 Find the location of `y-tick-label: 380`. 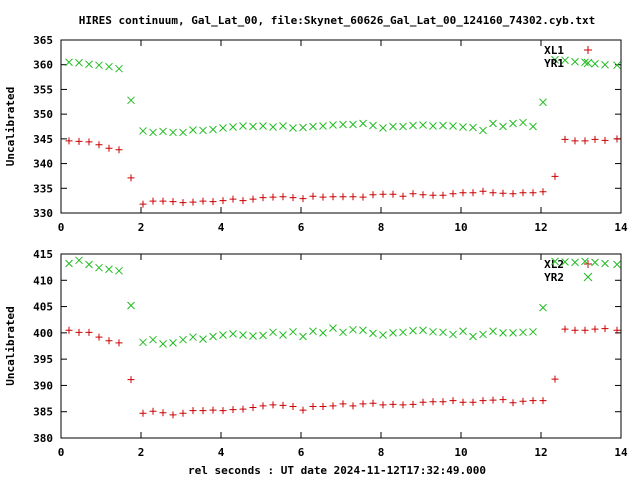

y-tick-label: 380 is located at coordinates (43, 438).